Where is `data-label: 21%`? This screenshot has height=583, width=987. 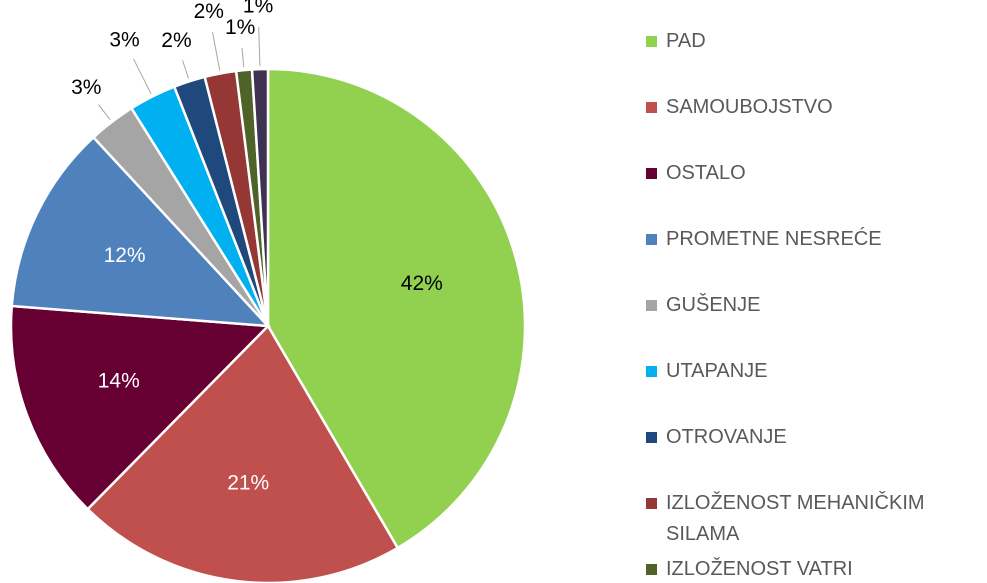 data-label: 21% is located at coordinates (248, 483).